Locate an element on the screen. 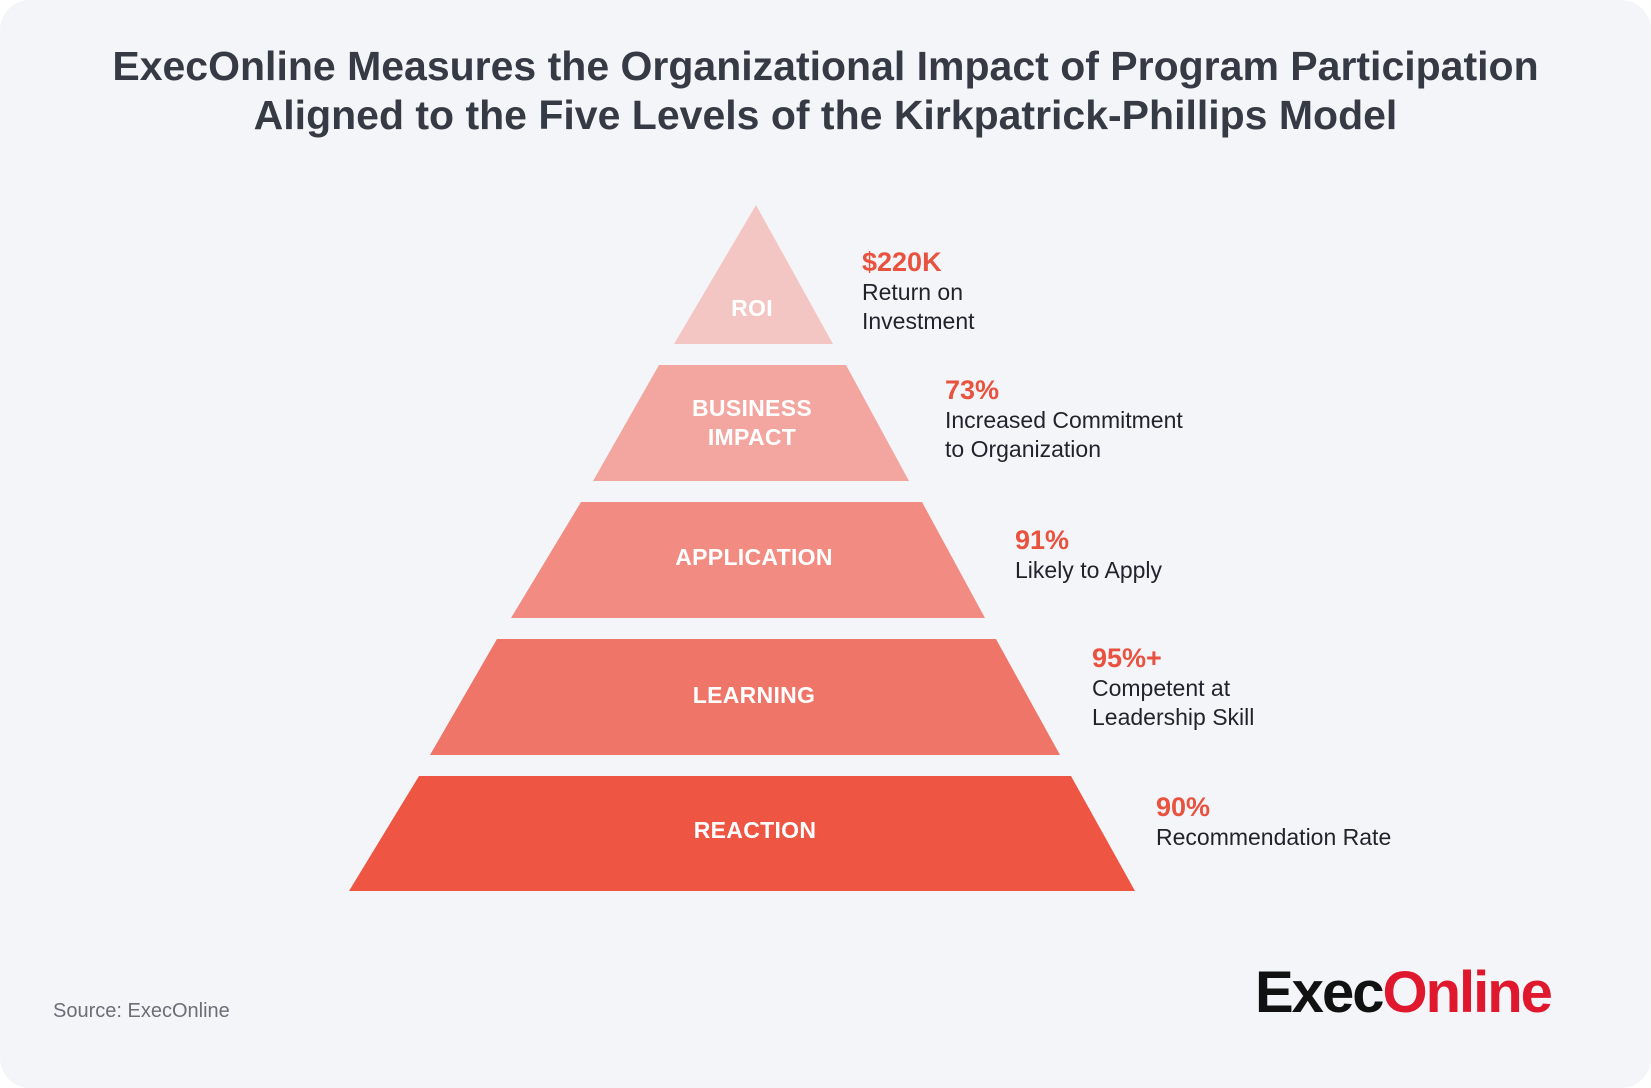 The width and height of the screenshot is (1651, 1088). stat-description: Likely to Apply is located at coordinates (1089, 570).